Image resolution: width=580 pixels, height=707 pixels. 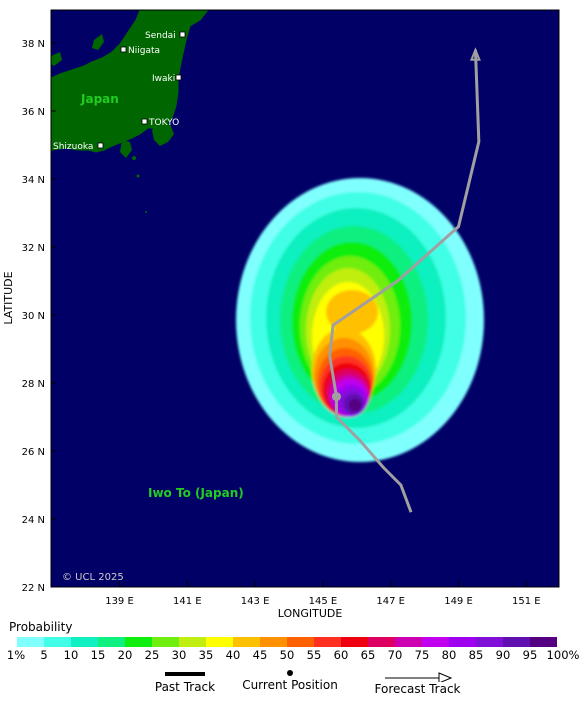 I want to click on colorbar-tick-label: 25, so click(x=152, y=655).